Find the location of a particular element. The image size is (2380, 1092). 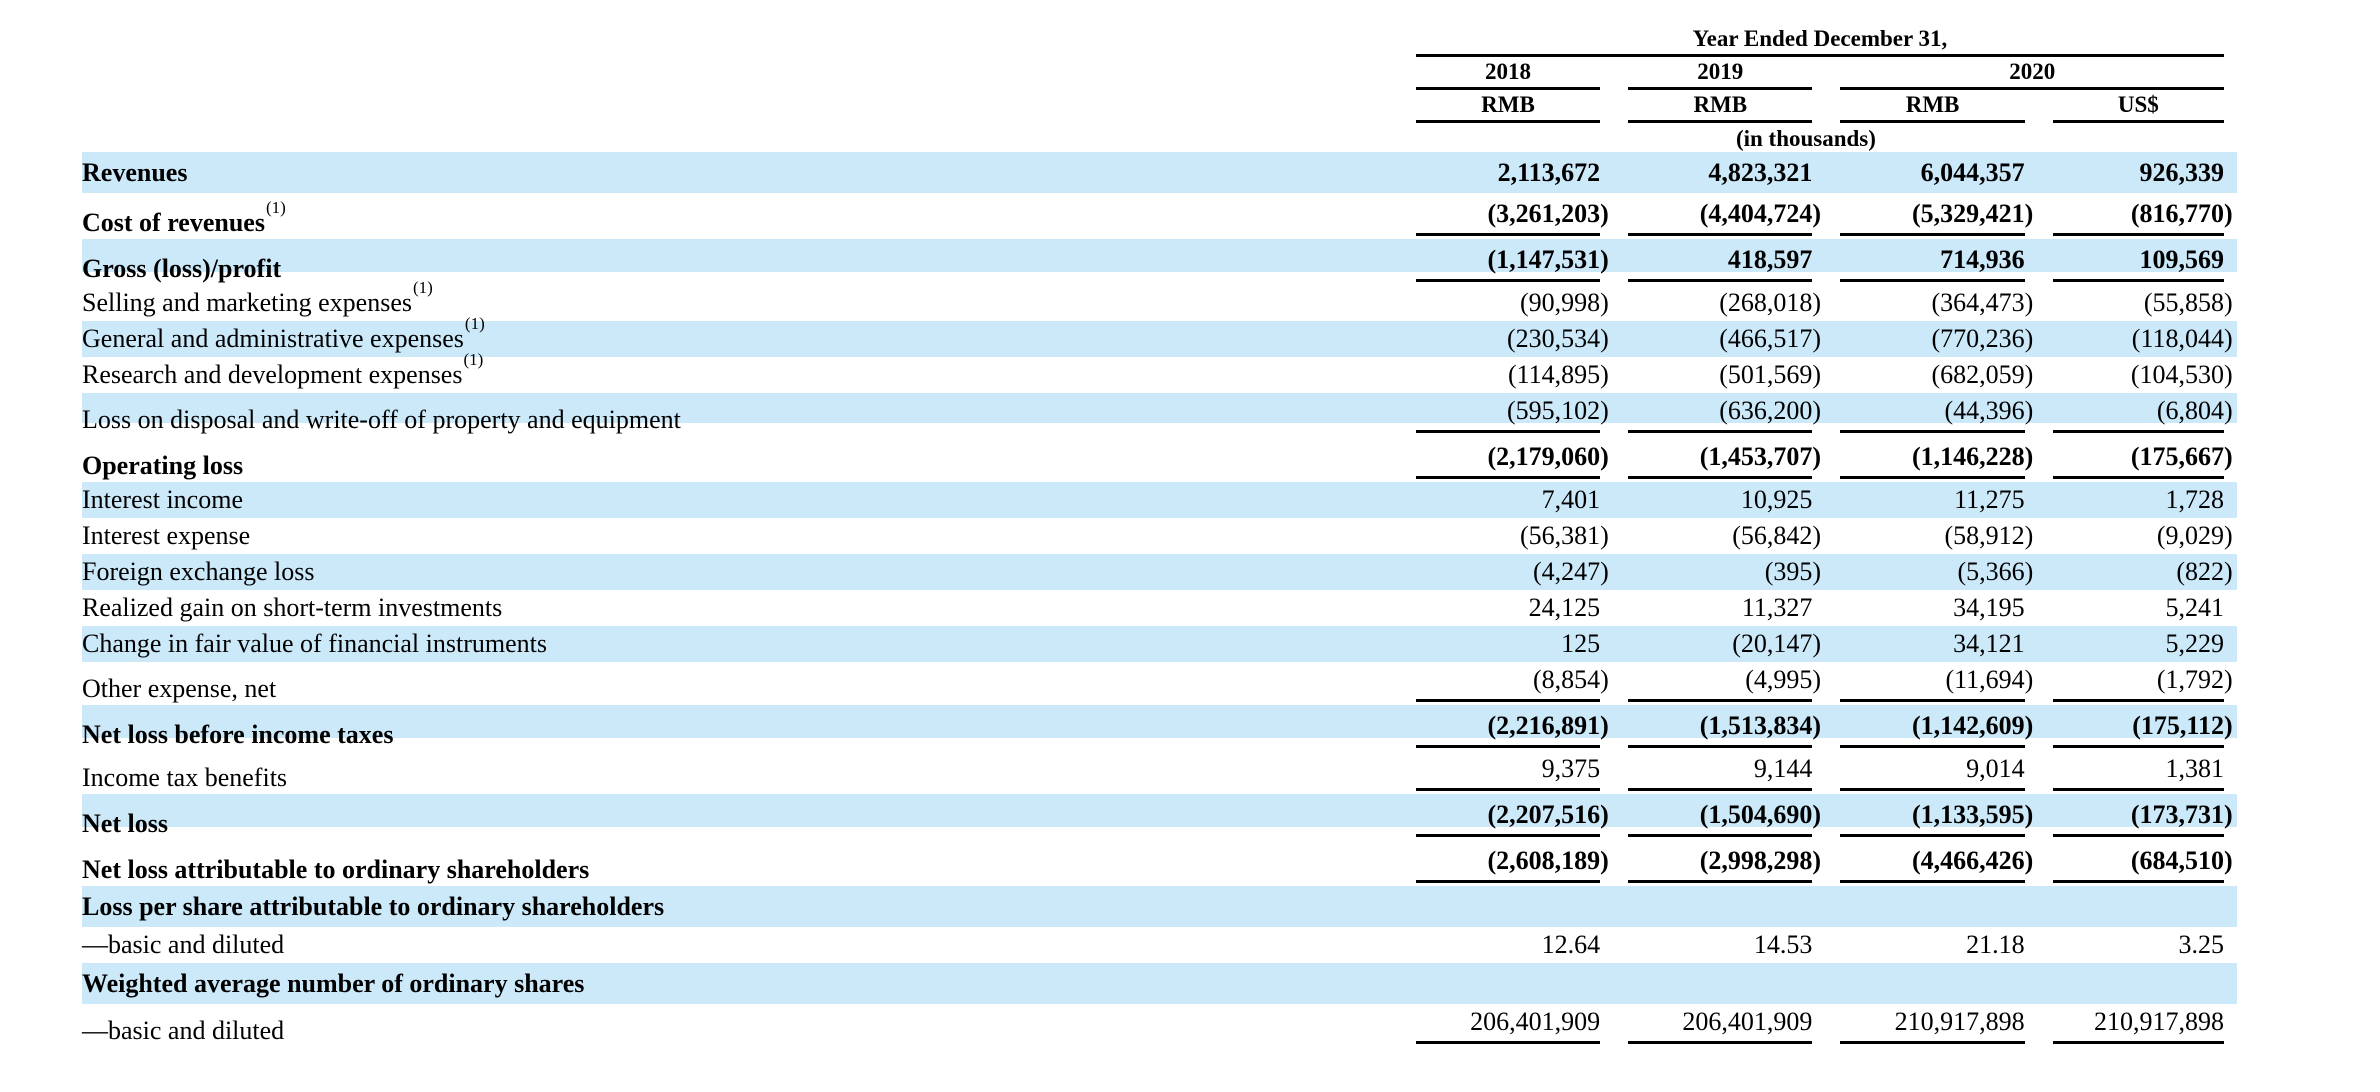

row-label: Cost of revenues(1) is located at coordinates (735, 216).